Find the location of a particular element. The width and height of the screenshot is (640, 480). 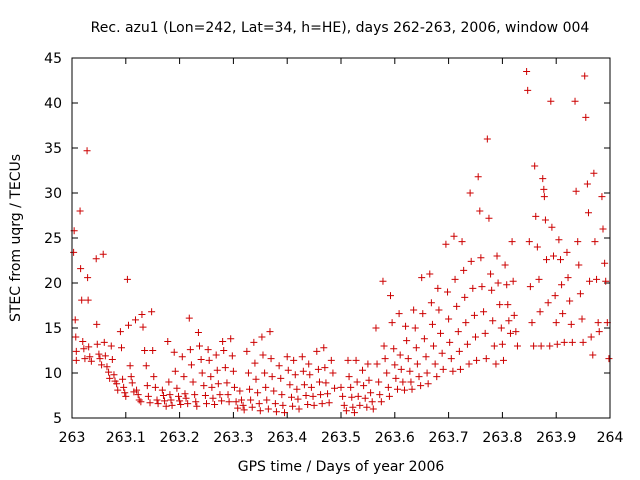

y-axis-label: STEC from uqrg / TECUs is located at coordinates (16, 238).